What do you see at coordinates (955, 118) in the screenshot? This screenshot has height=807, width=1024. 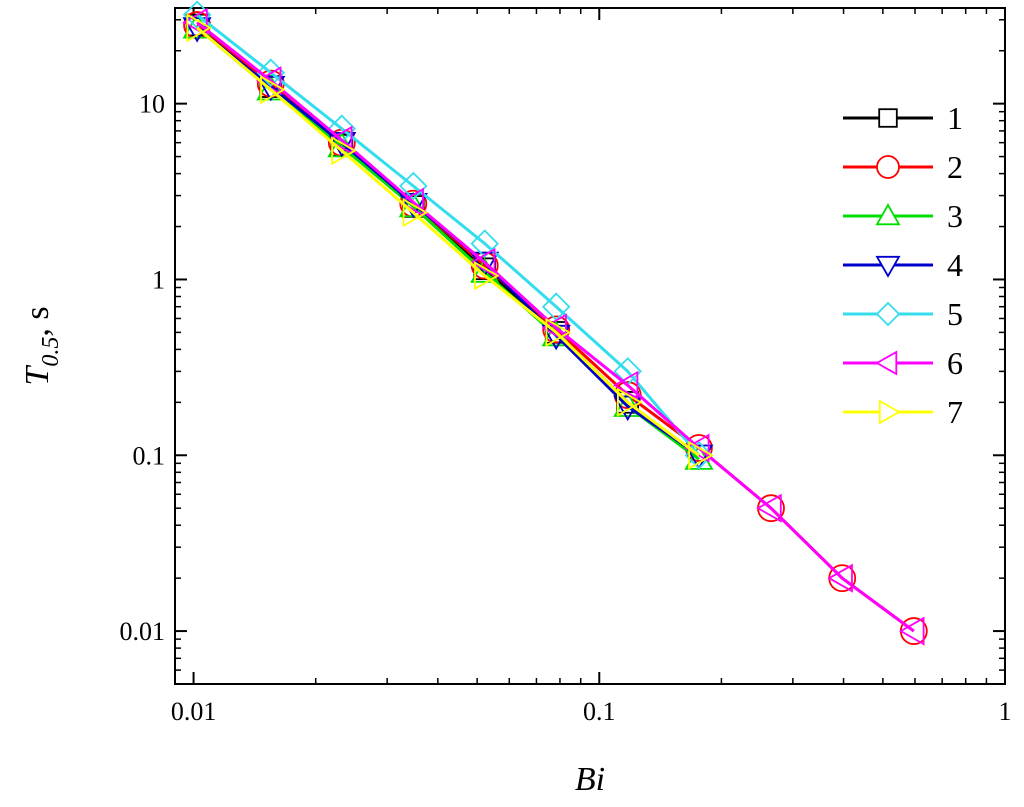 I see `legend-label: 1` at bounding box center [955, 118].